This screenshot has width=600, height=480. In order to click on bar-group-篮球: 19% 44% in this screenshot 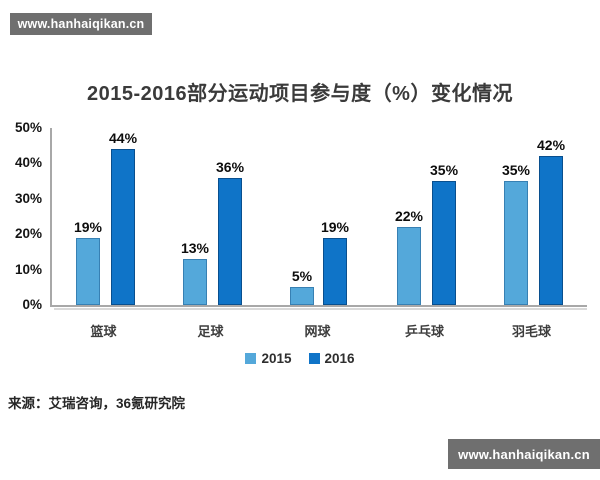, I will do `click(105, 216)`.